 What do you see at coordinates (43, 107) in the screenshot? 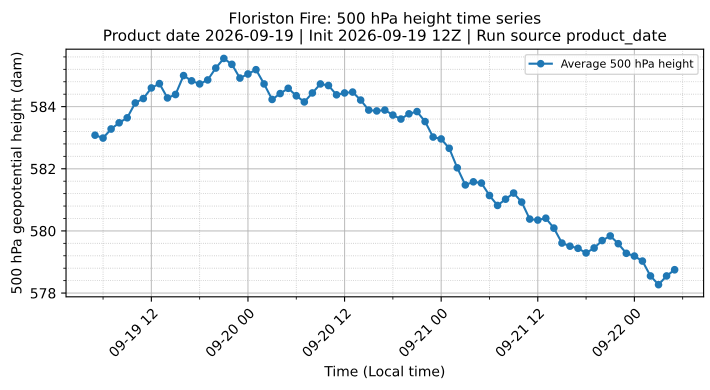
I see `y-tick-label: 584` at bounding box center [43, 107].